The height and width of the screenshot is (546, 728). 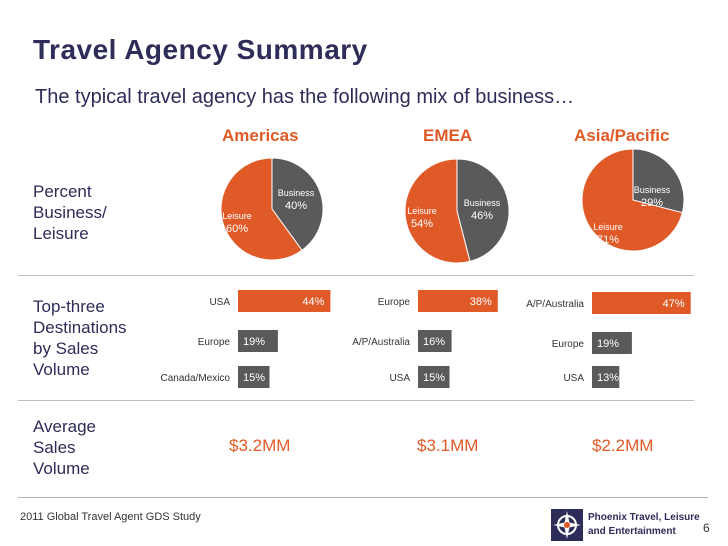 I want to click on destination-value: 47%, so click(x=674, y=304).